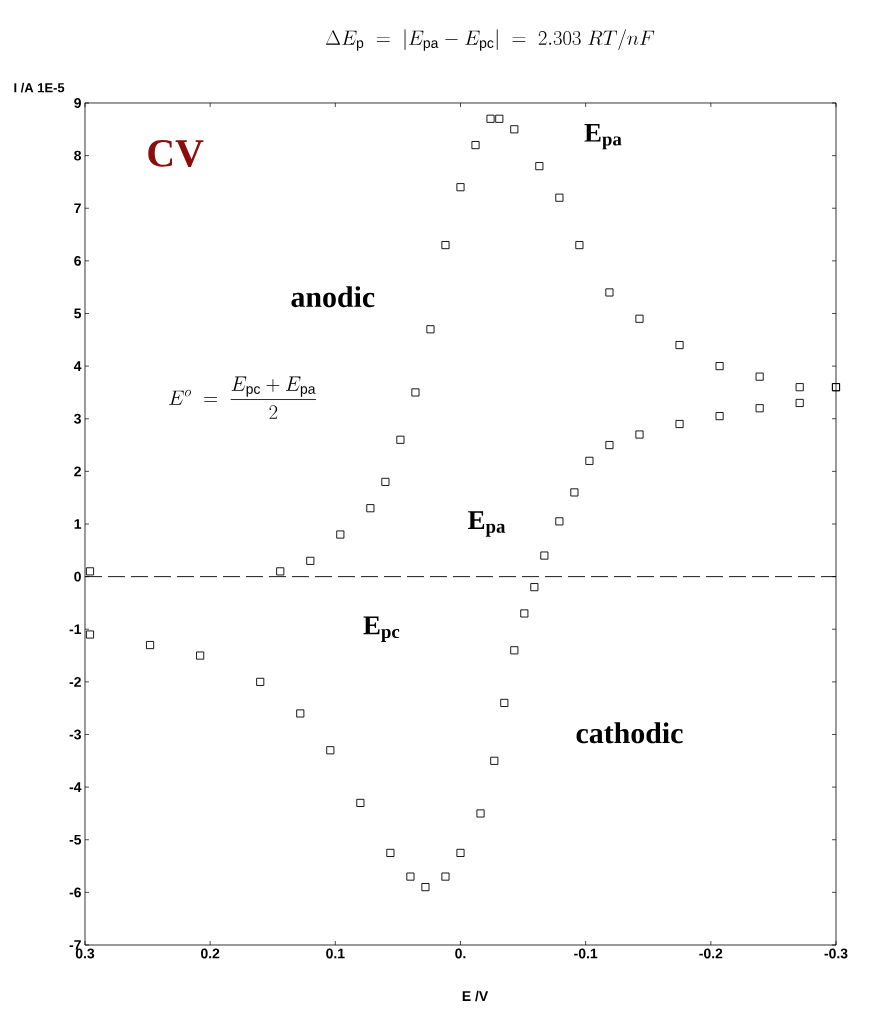 This screenshot has width=881, height=1012. I want to click on y-tick-label: 1, so click(78, 524).